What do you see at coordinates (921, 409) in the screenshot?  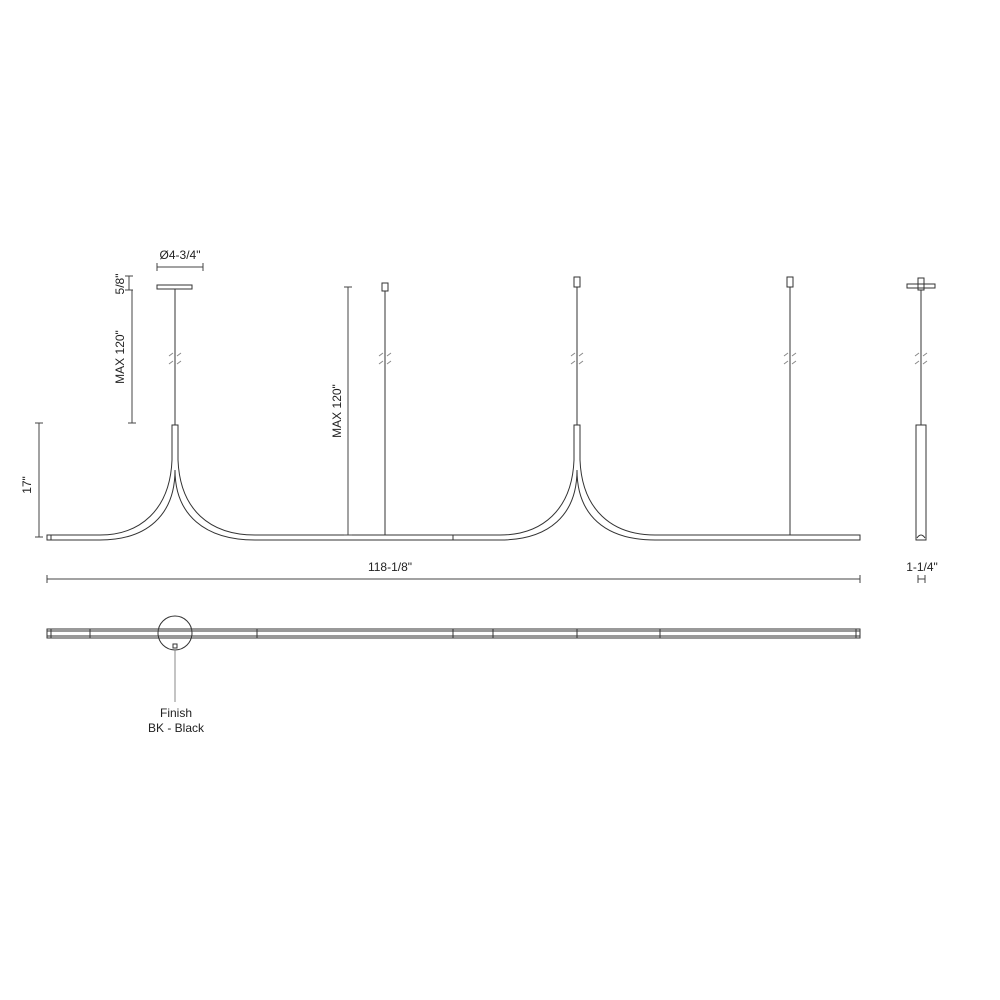 I see `side-view` at bounding box center [921, 409].